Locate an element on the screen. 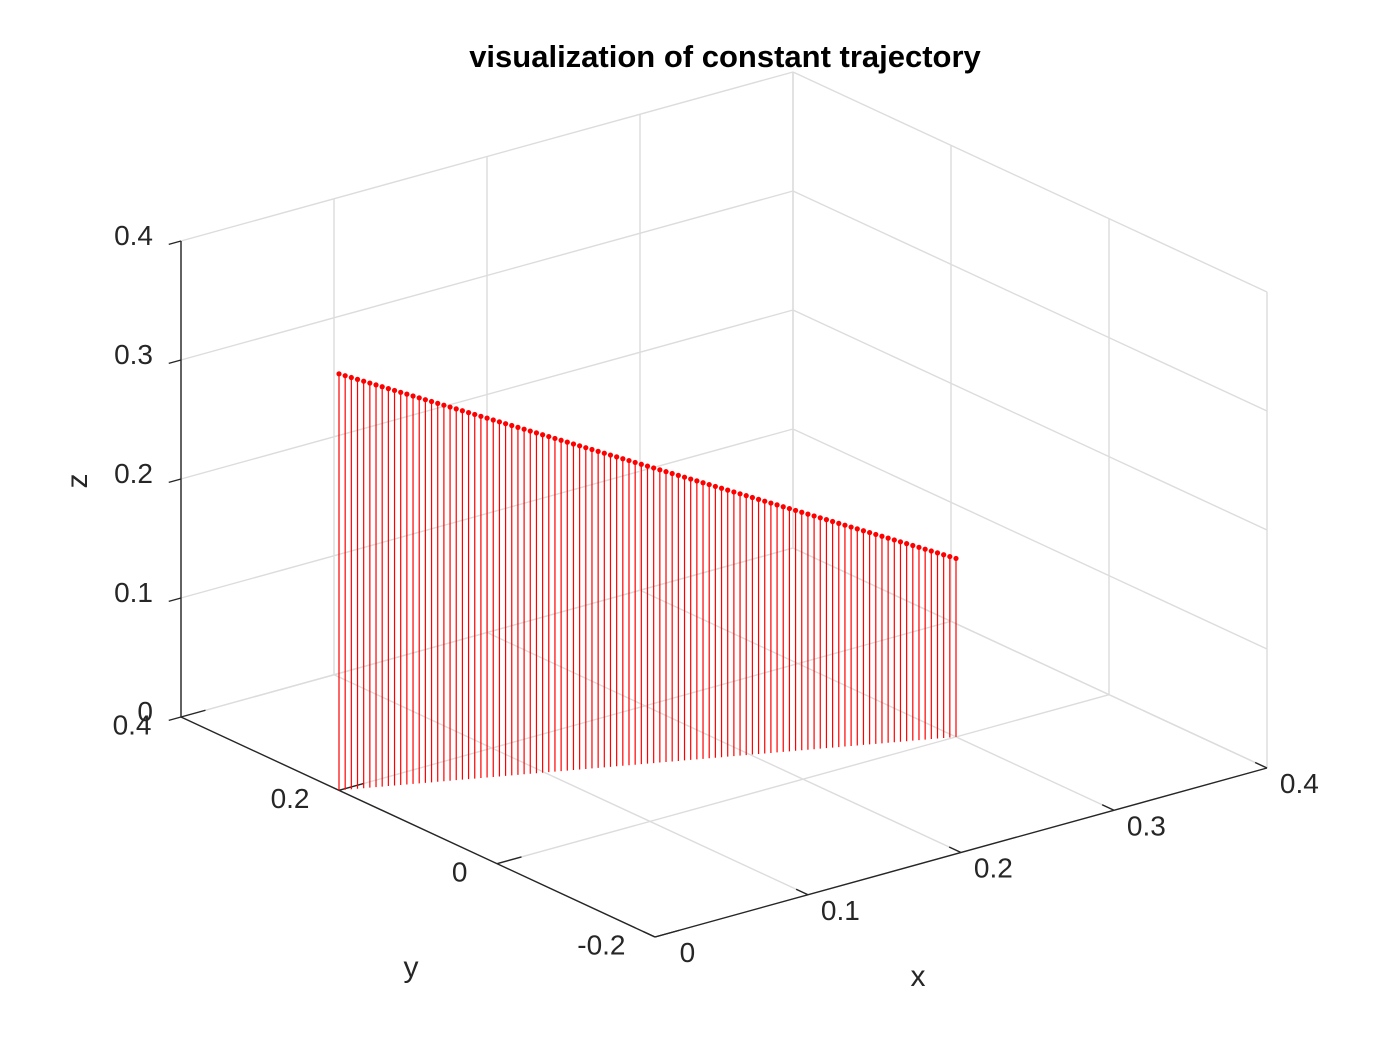 The height and width of the screenshot is (1050, 1400). x-tick-label: 0.1 is located at coordinates (840, 910).